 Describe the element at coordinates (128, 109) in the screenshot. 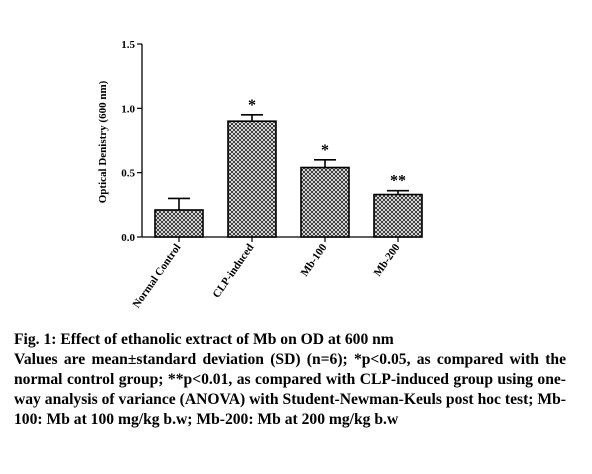

I see `y-tick-label: 1.0` at that location.